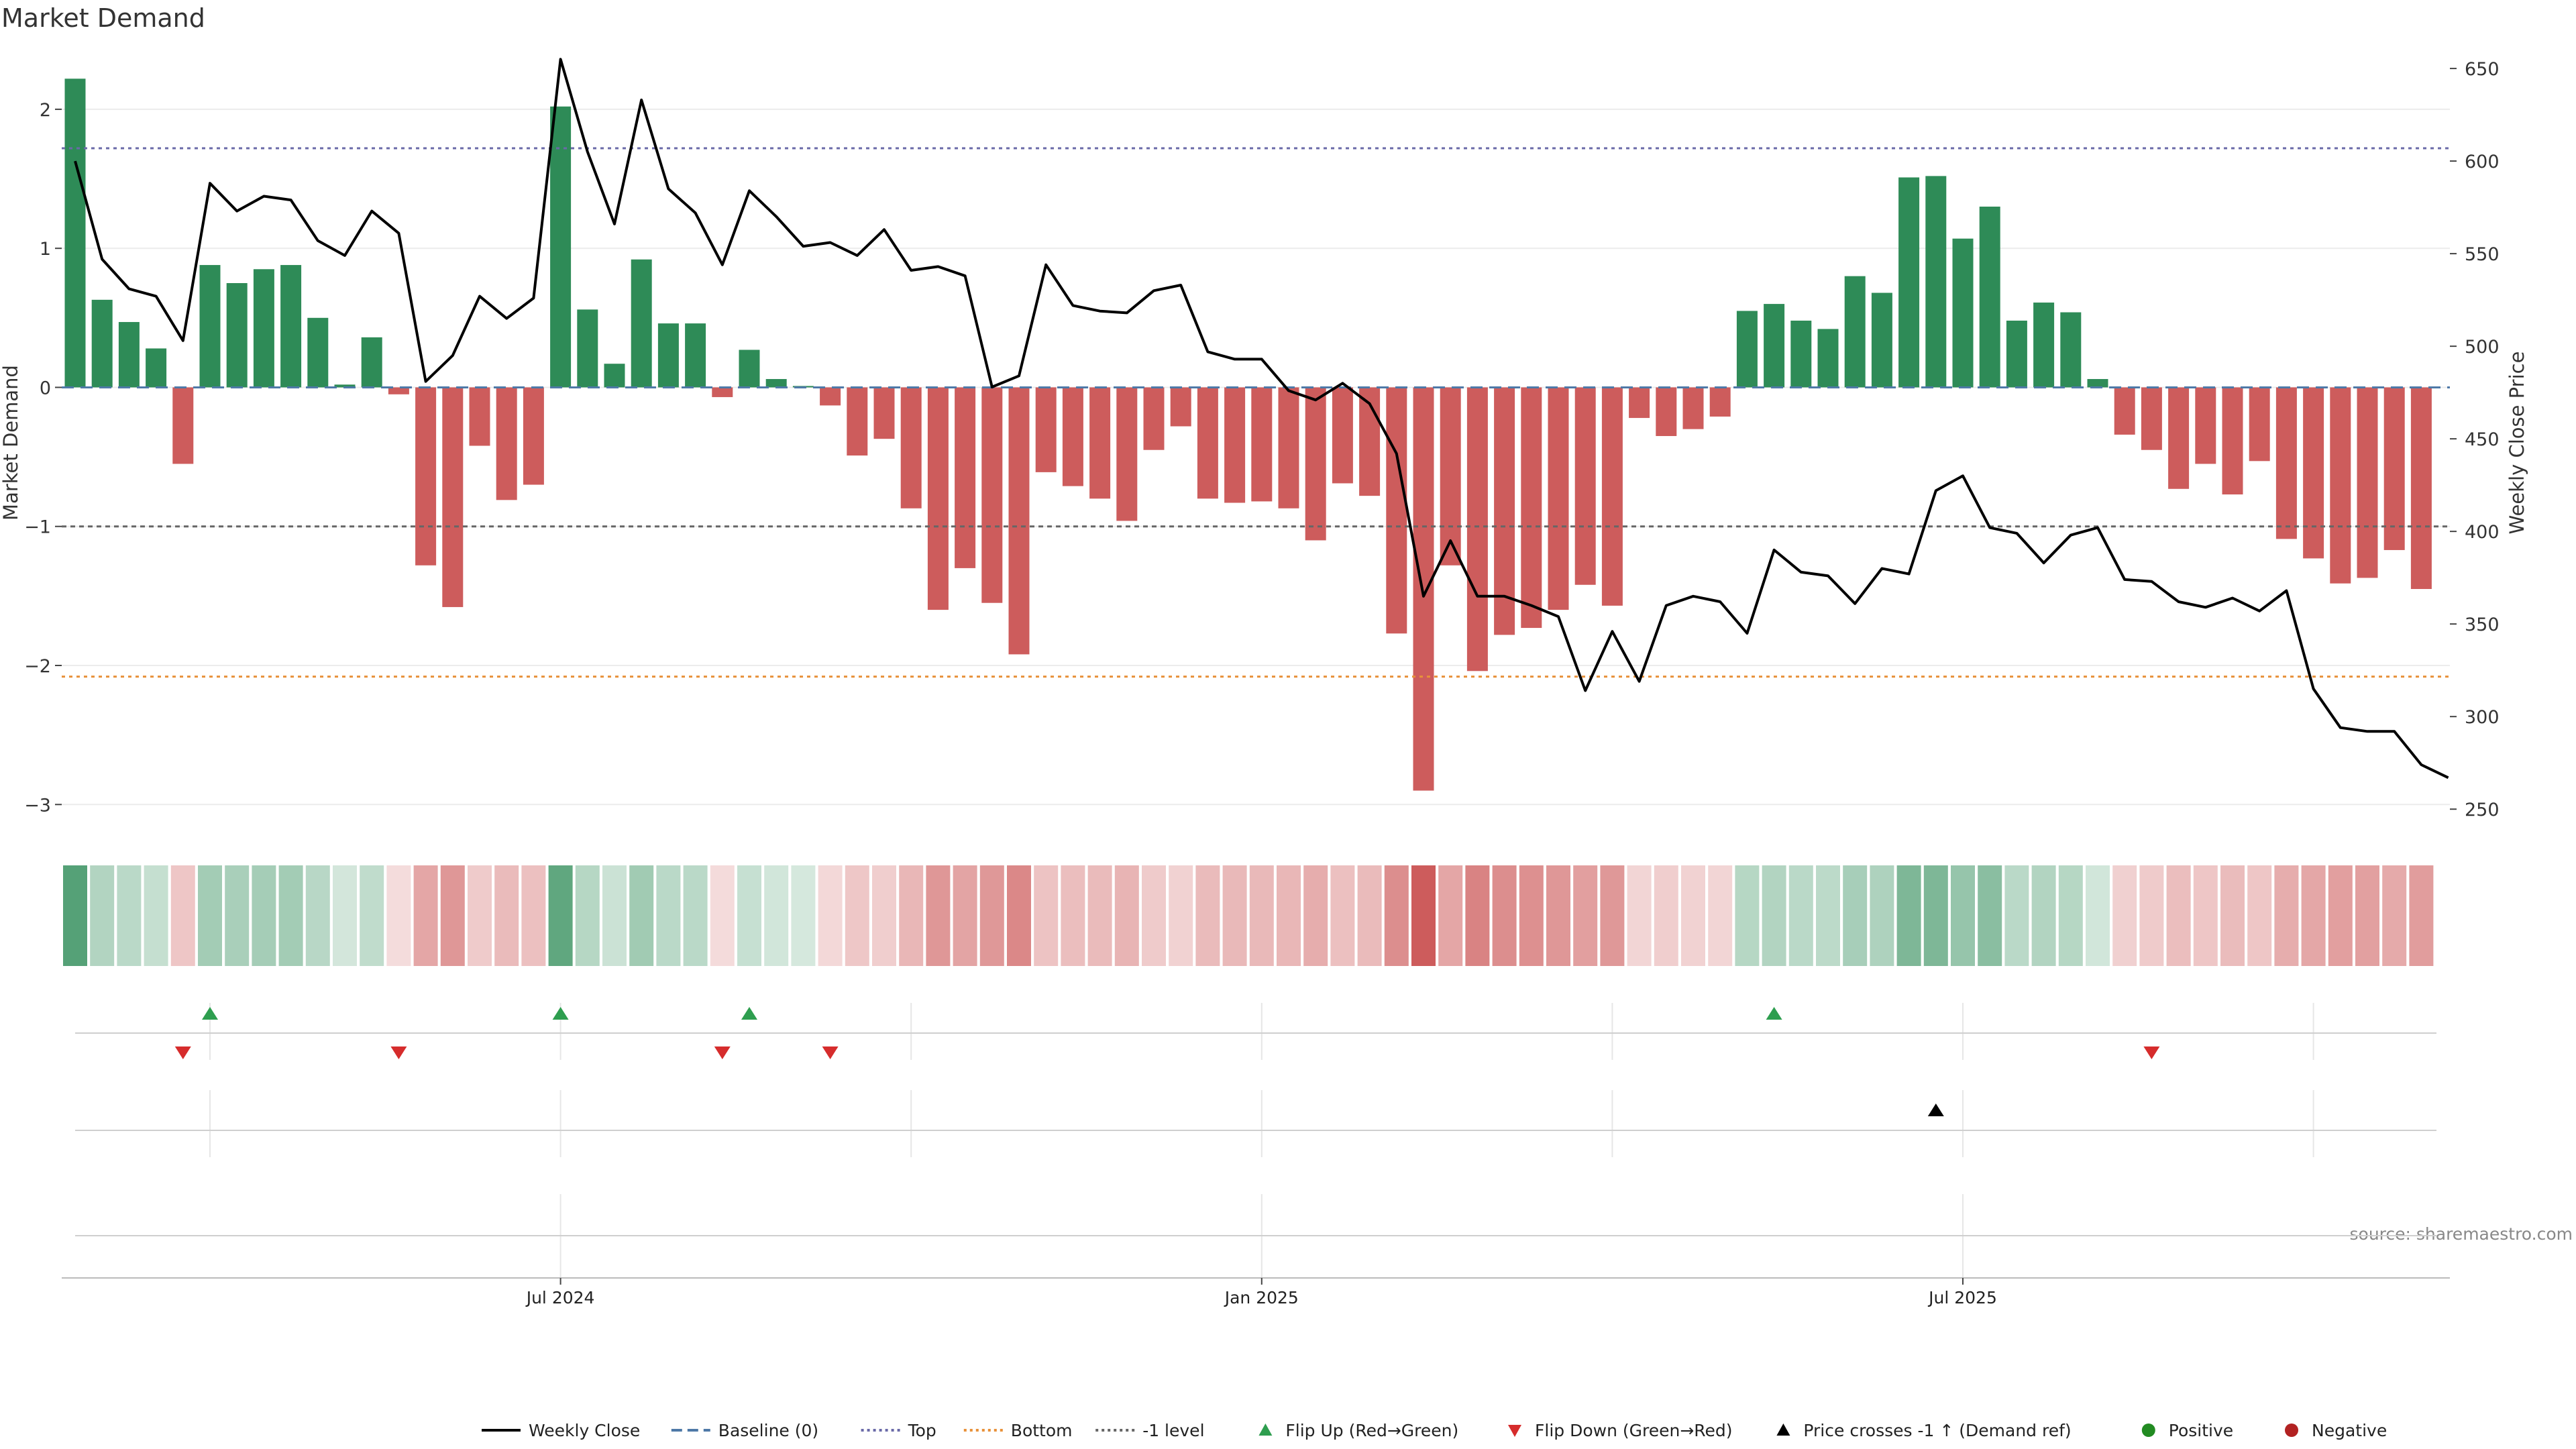 The height and width of the screenshot is (1449, 2576). What do you see at coordinates (11, 443) in the screenshot?
I see `y-axis-label: Market Demand` at bounding box center [11, 443].